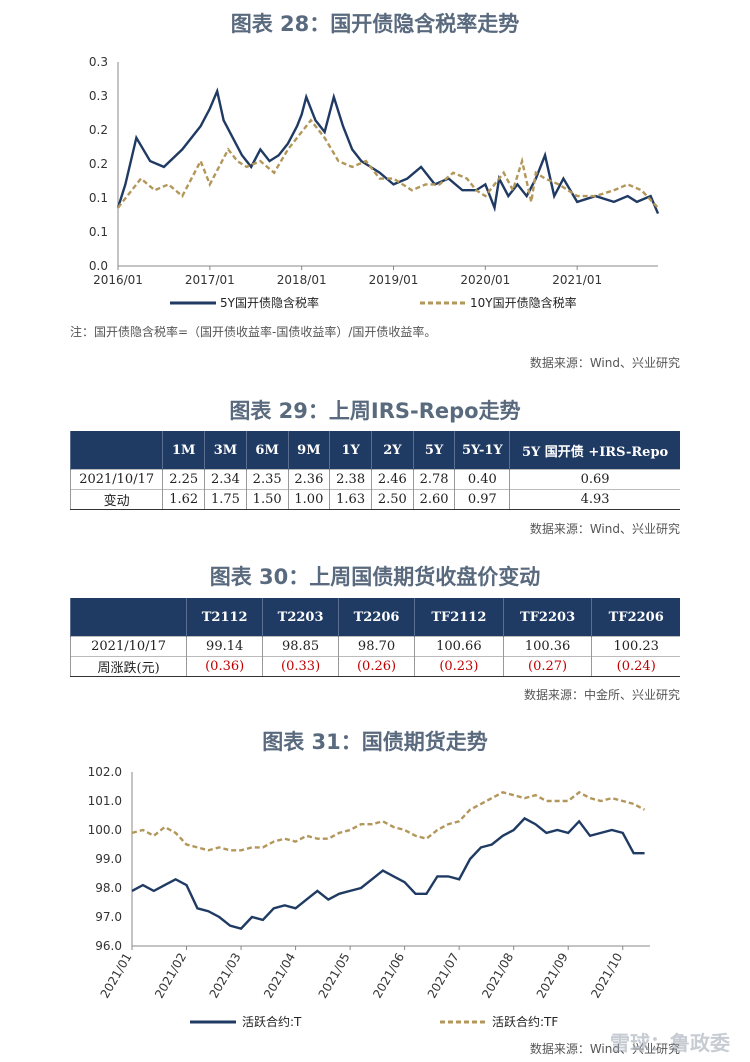  Describe the element at coordinates (116, 499) in the screenshot. I see `table-cell: 变动` at that location.